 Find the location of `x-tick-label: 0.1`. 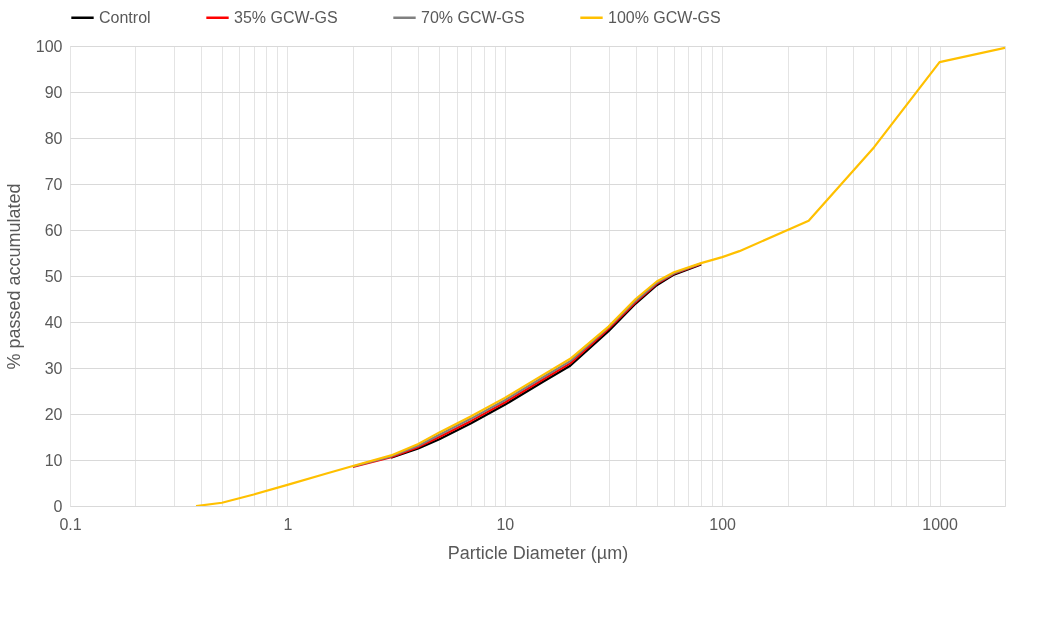

x-tick-label: 0.1 is located at coordinates (70, 524).